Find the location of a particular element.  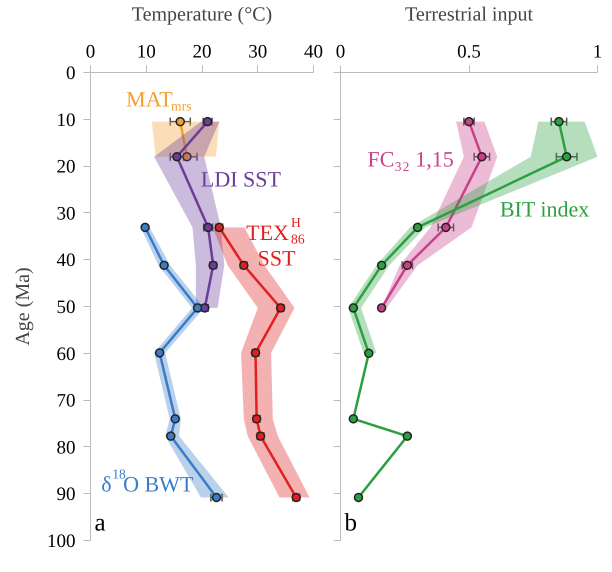

x-tick-label: 40 is located at coordinates (313, 52).